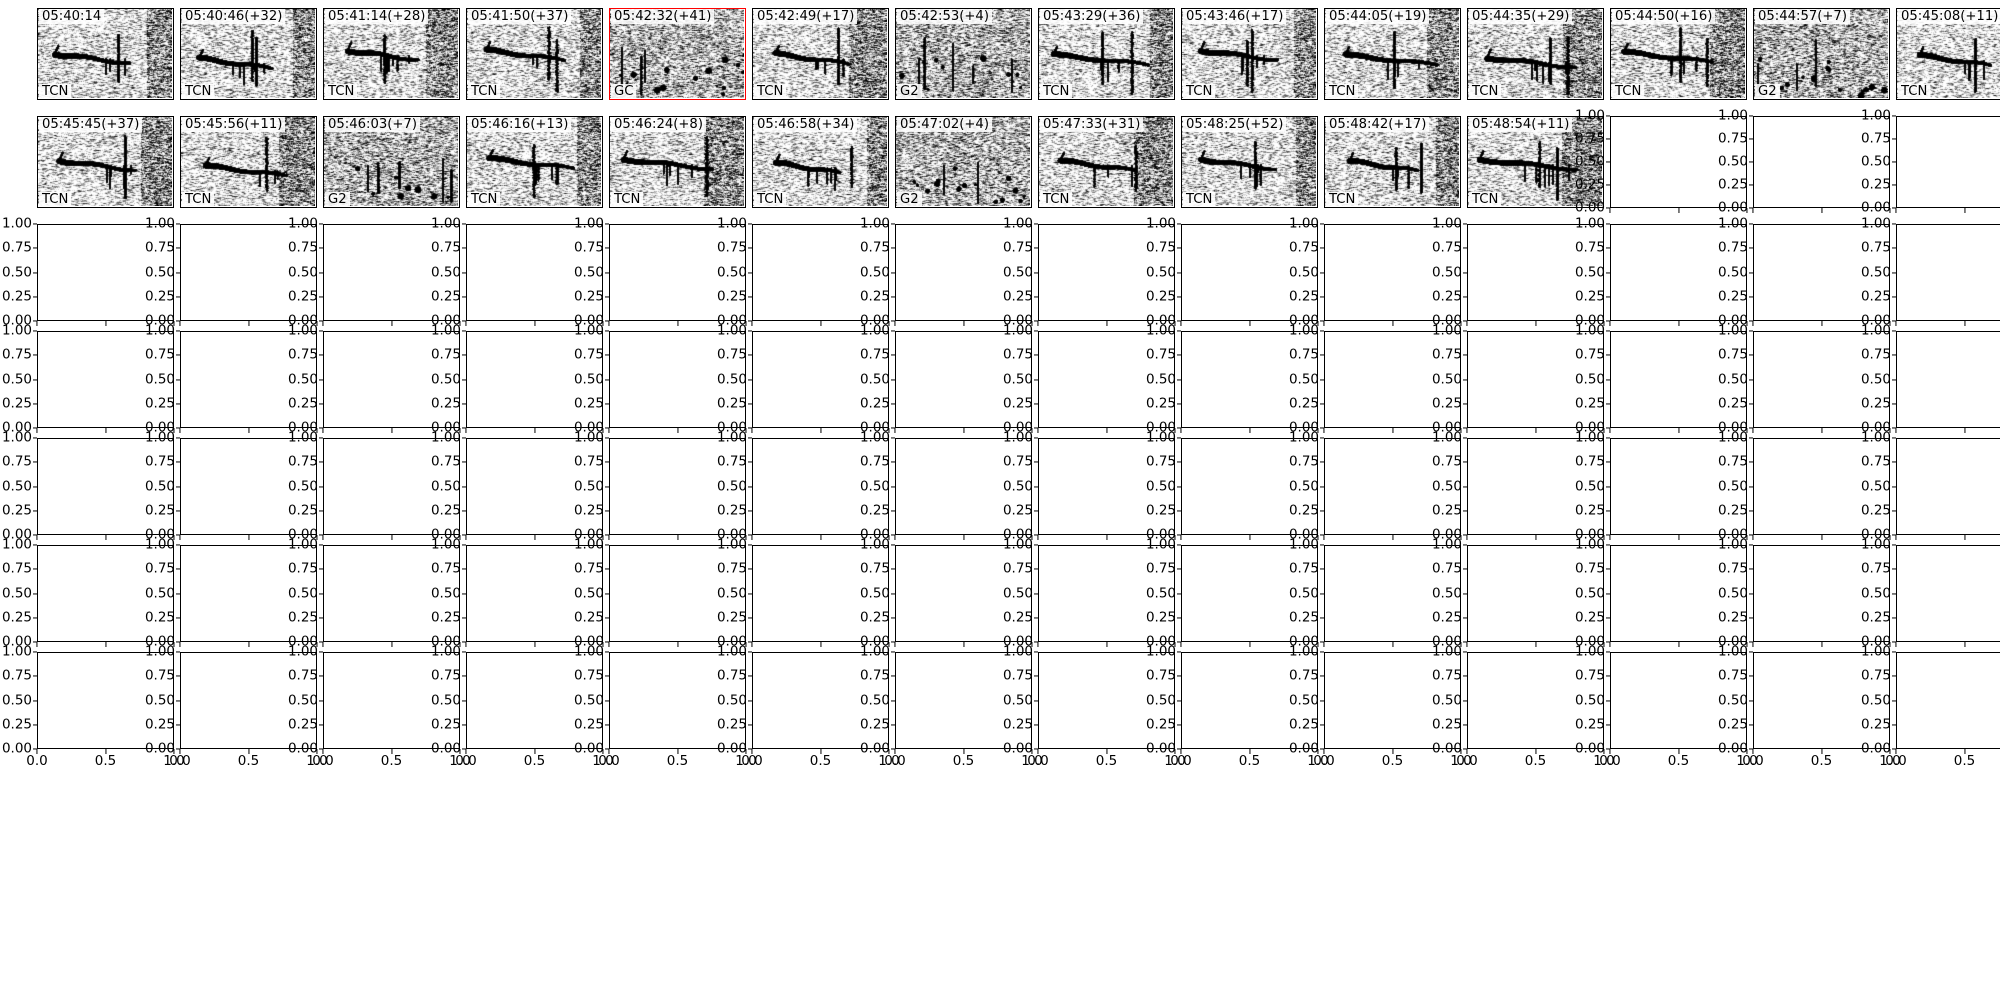  Describe the element at coordinates (391, 54) in the screenshot. I see `spectrogram-panel: 05:41:14(+28) TCN` at that location.